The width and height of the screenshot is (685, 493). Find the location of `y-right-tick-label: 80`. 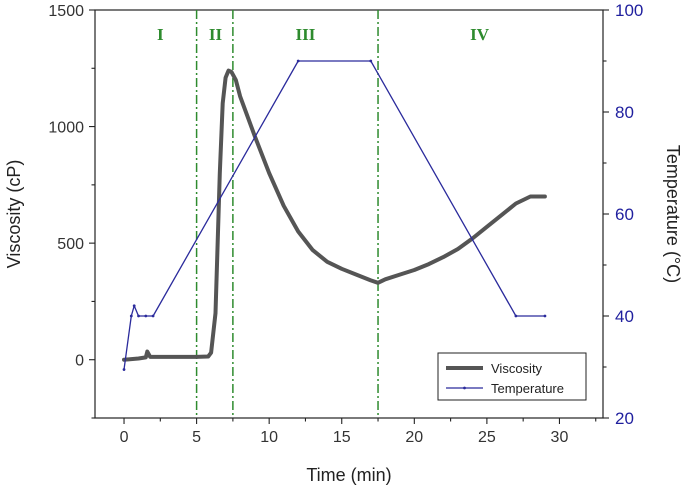

y-right-tick-label: 80 is located at coordinates (624, 112).